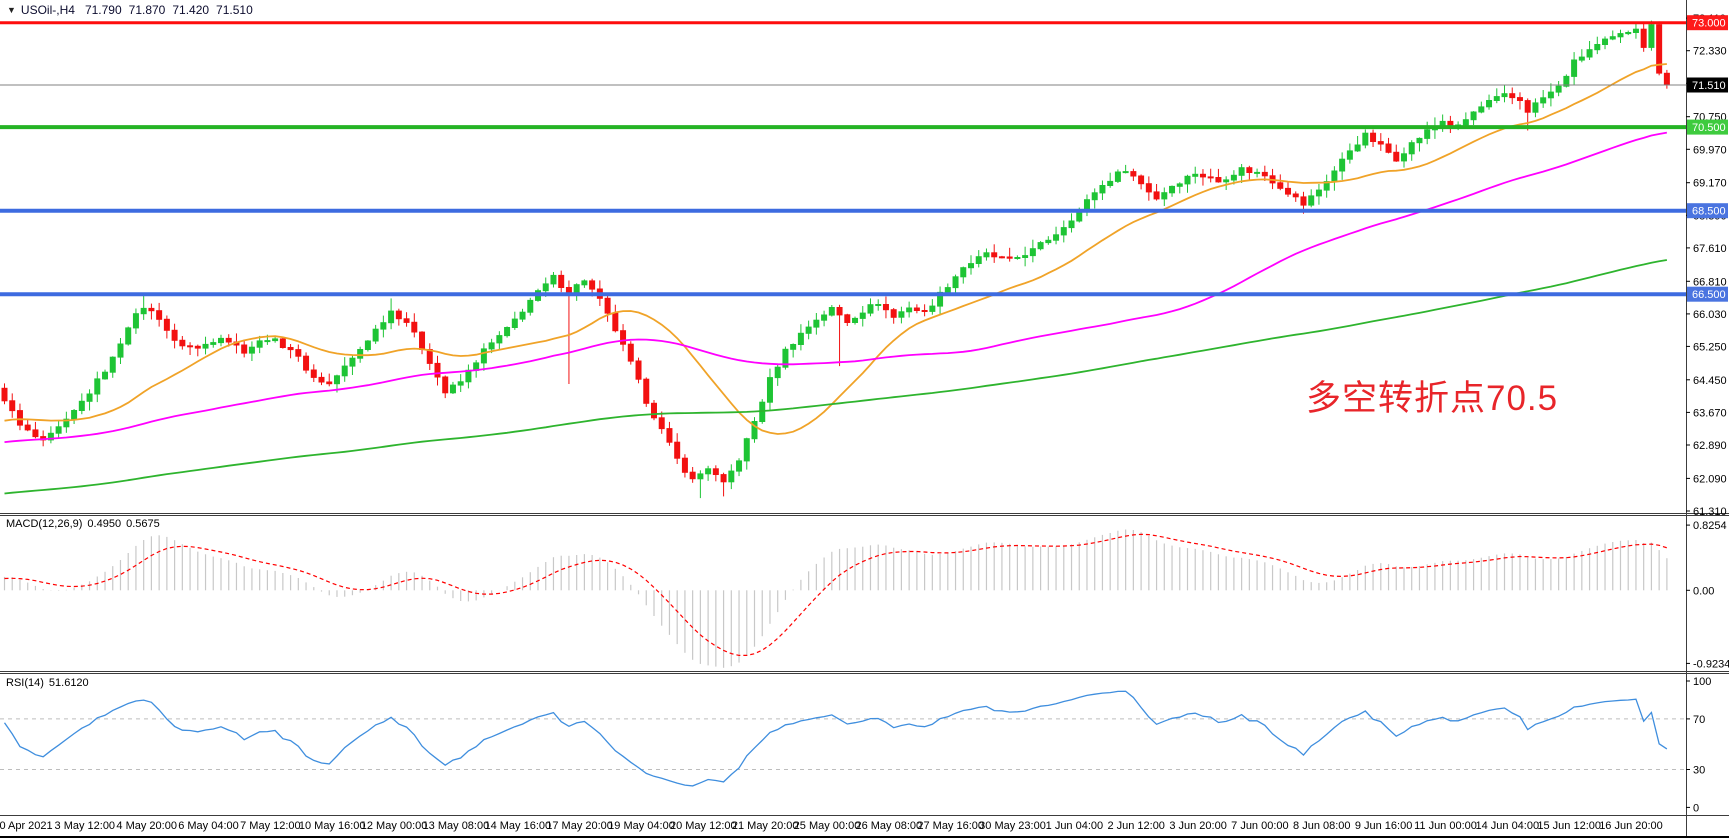  What do you see at coordinates (703, 826) in the screenshot?
I see `time-tick-label: 20 May 12:00` at bounding box center [703, 826].